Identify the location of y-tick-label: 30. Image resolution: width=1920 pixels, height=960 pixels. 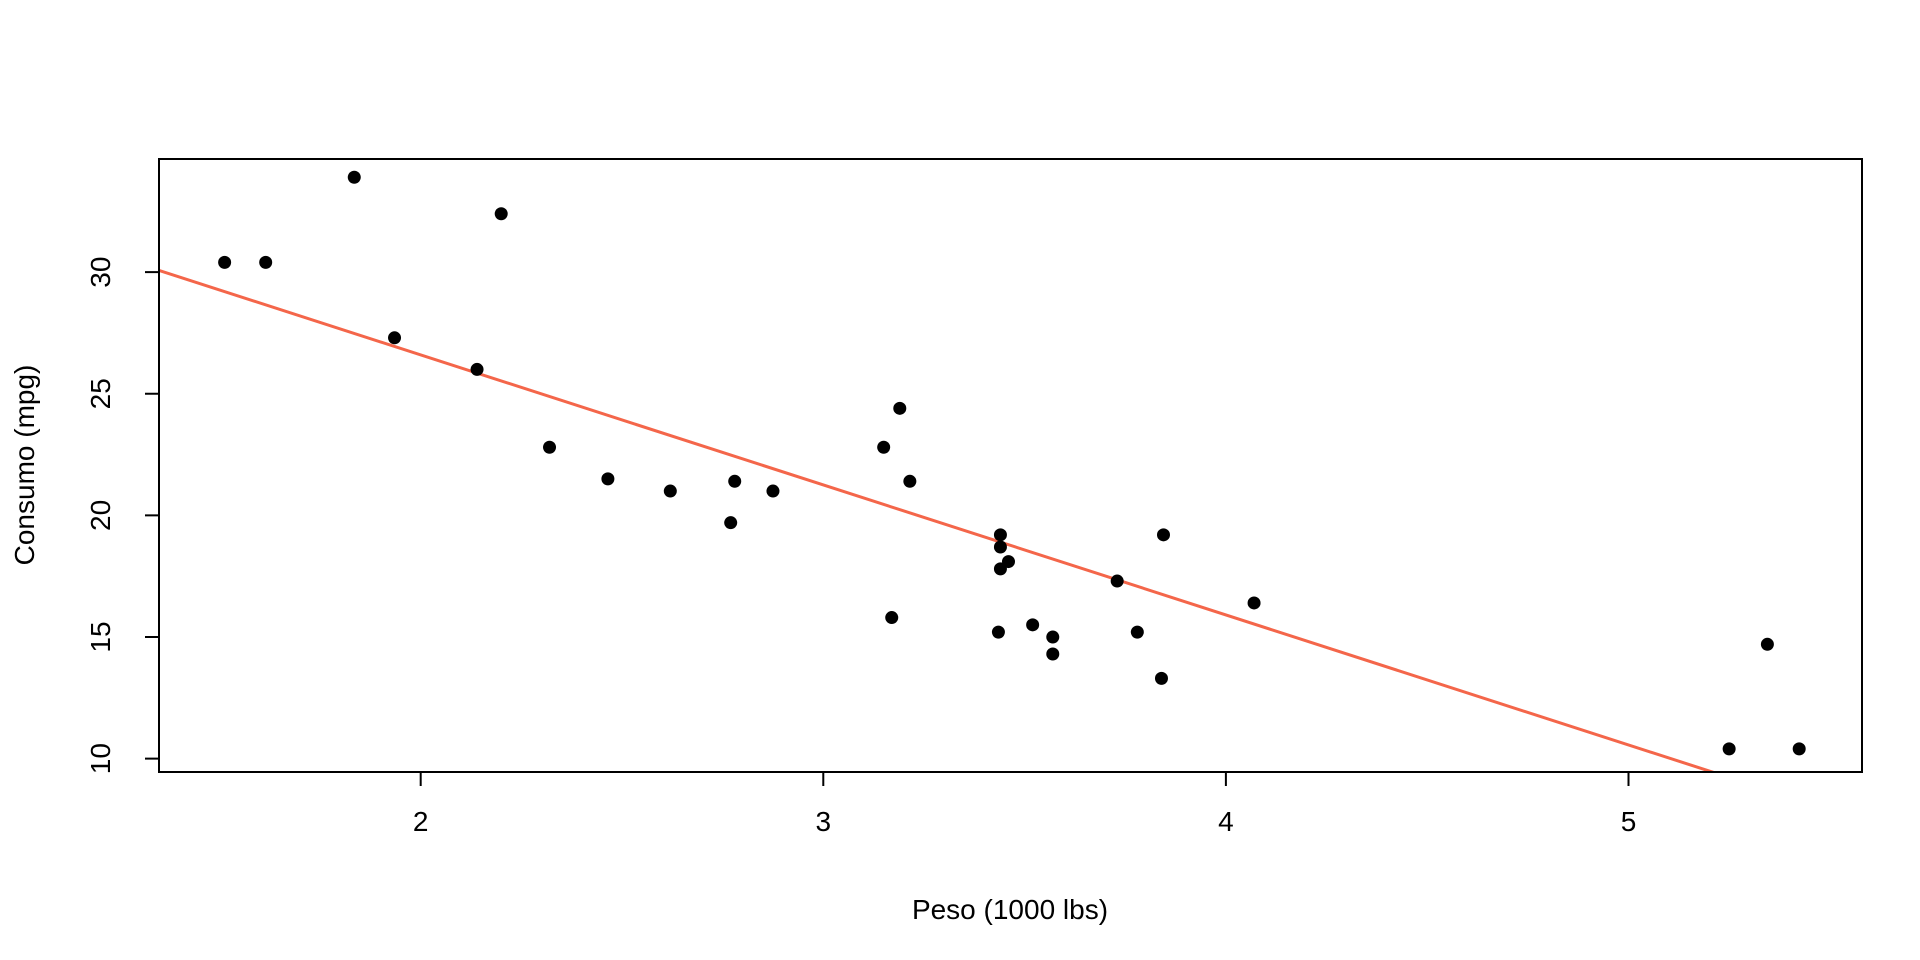
(100, 272).